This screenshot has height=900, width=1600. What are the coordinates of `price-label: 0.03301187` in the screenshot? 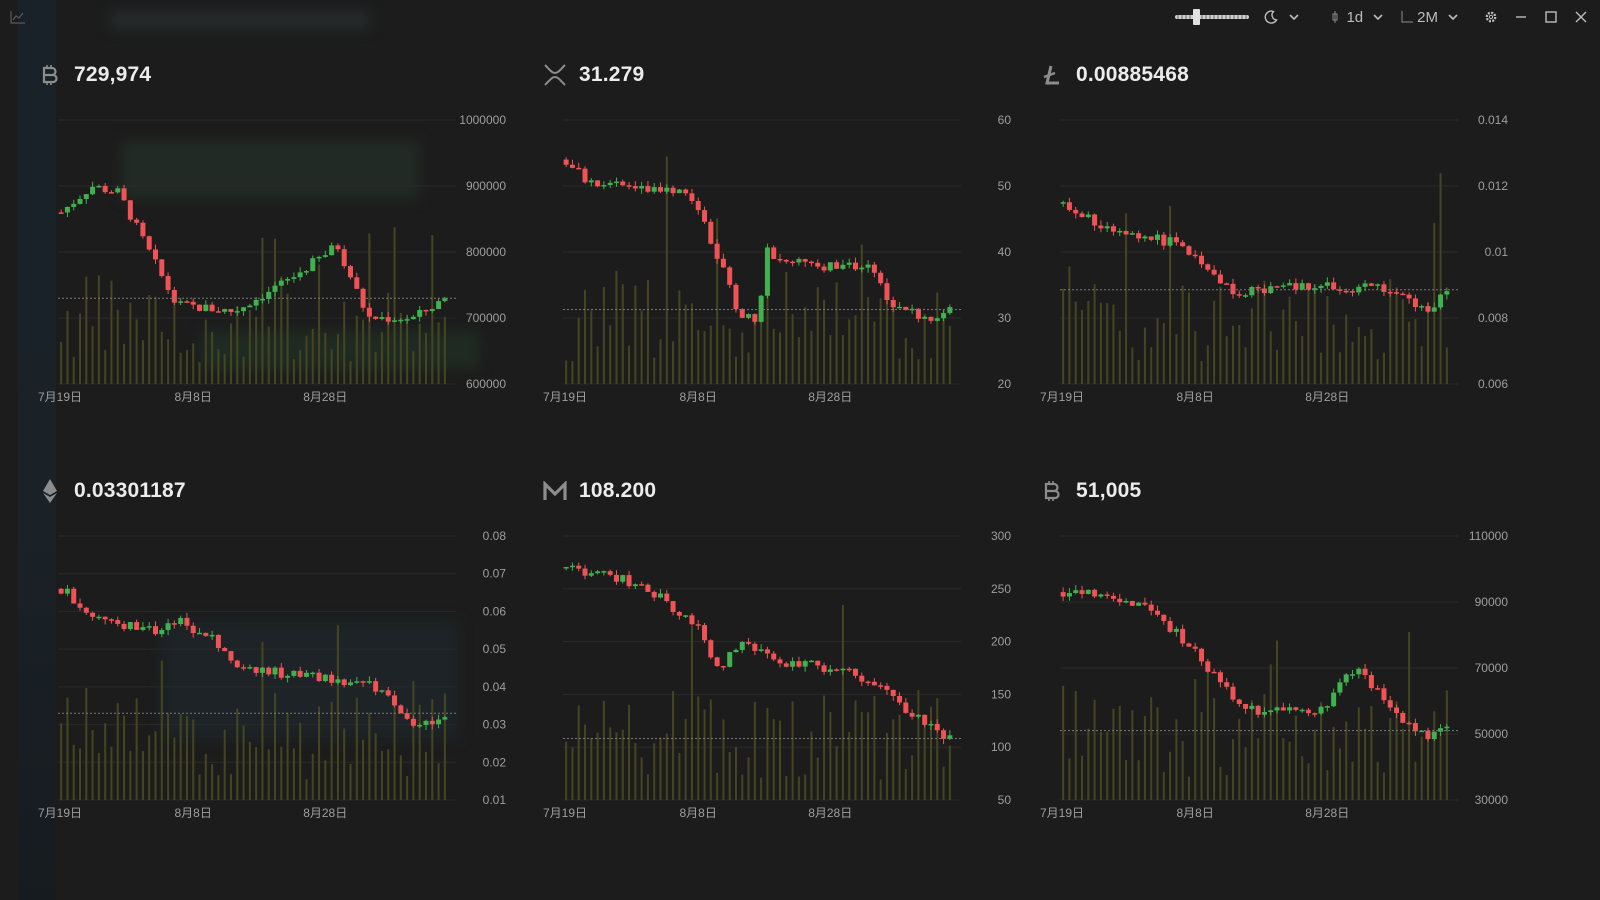 It's located at (130, 490).